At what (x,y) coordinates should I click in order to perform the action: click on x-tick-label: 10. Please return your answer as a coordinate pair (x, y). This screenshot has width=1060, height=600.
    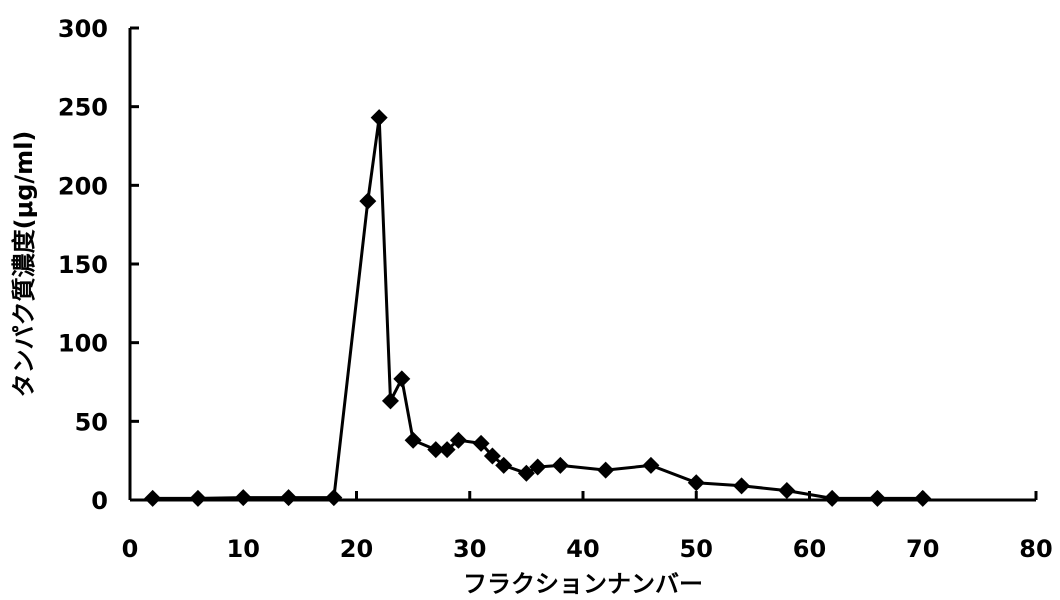
    Looking at the image, I should click on (243, 549).